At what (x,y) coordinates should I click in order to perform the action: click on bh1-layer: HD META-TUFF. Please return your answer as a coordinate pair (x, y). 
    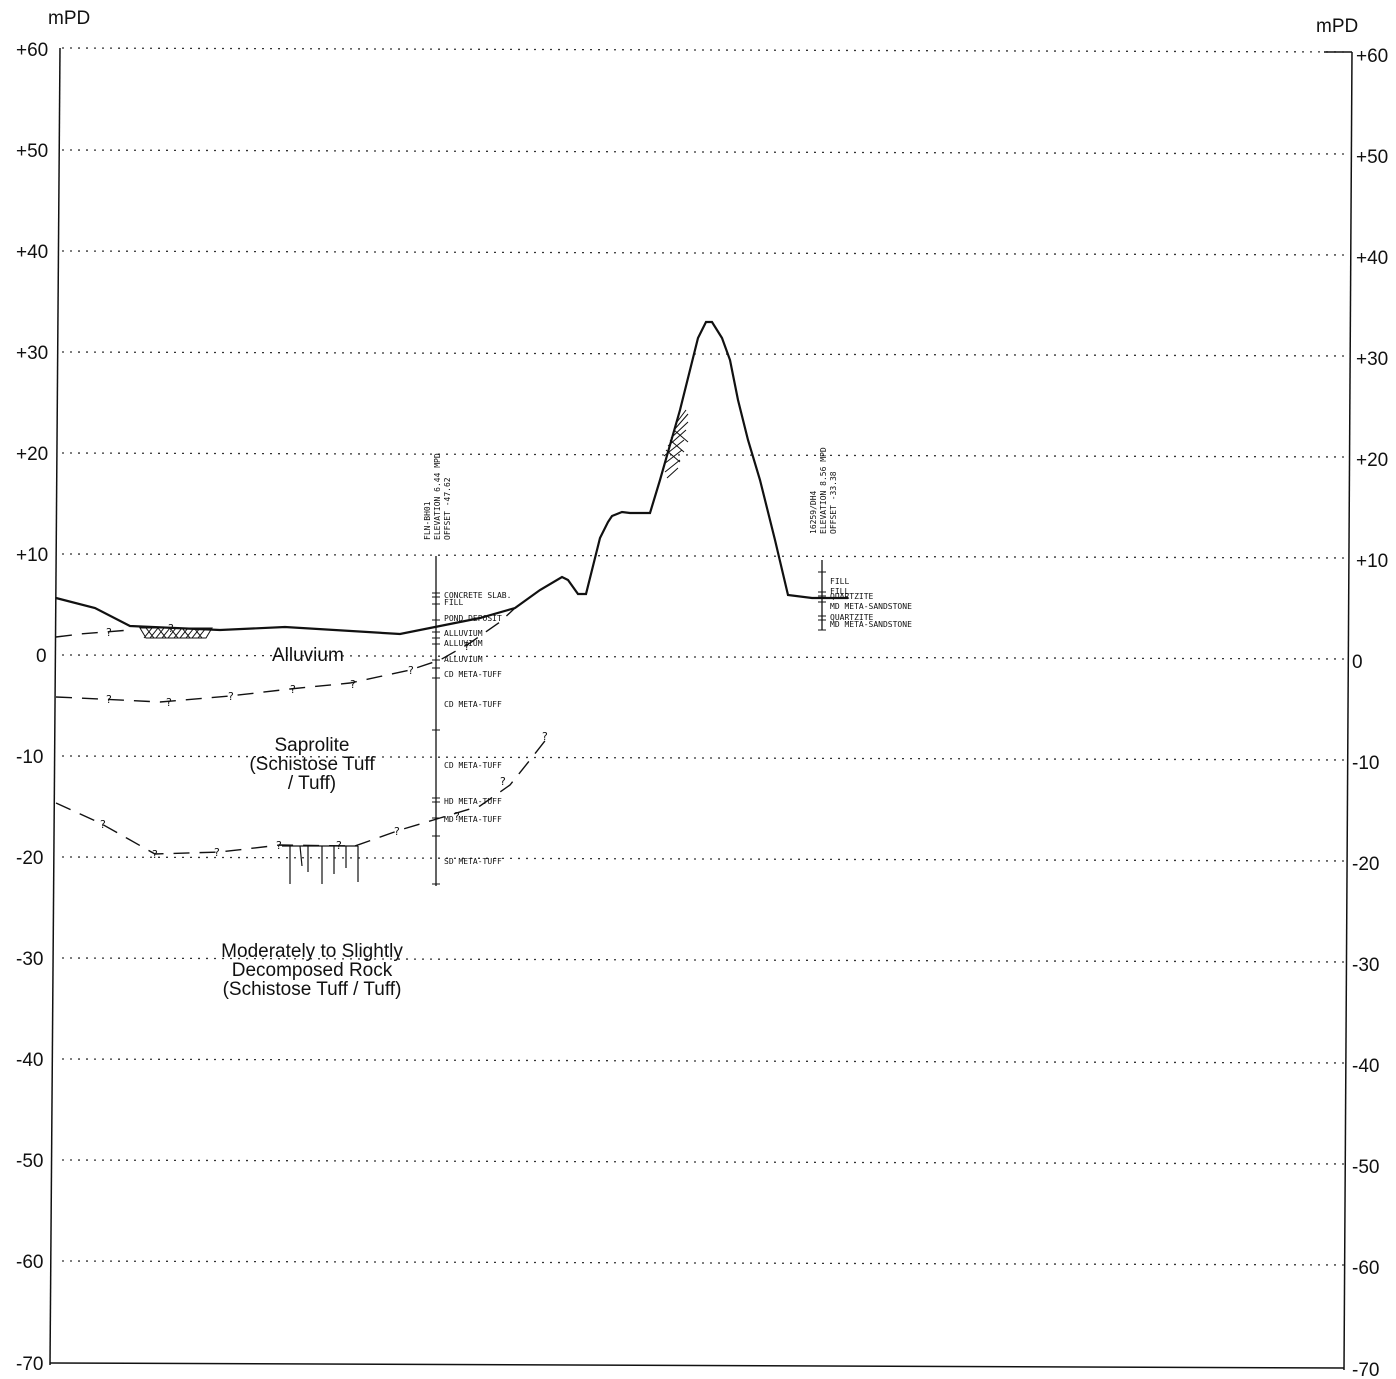
    Looking at the image, I should click on (473, 801).